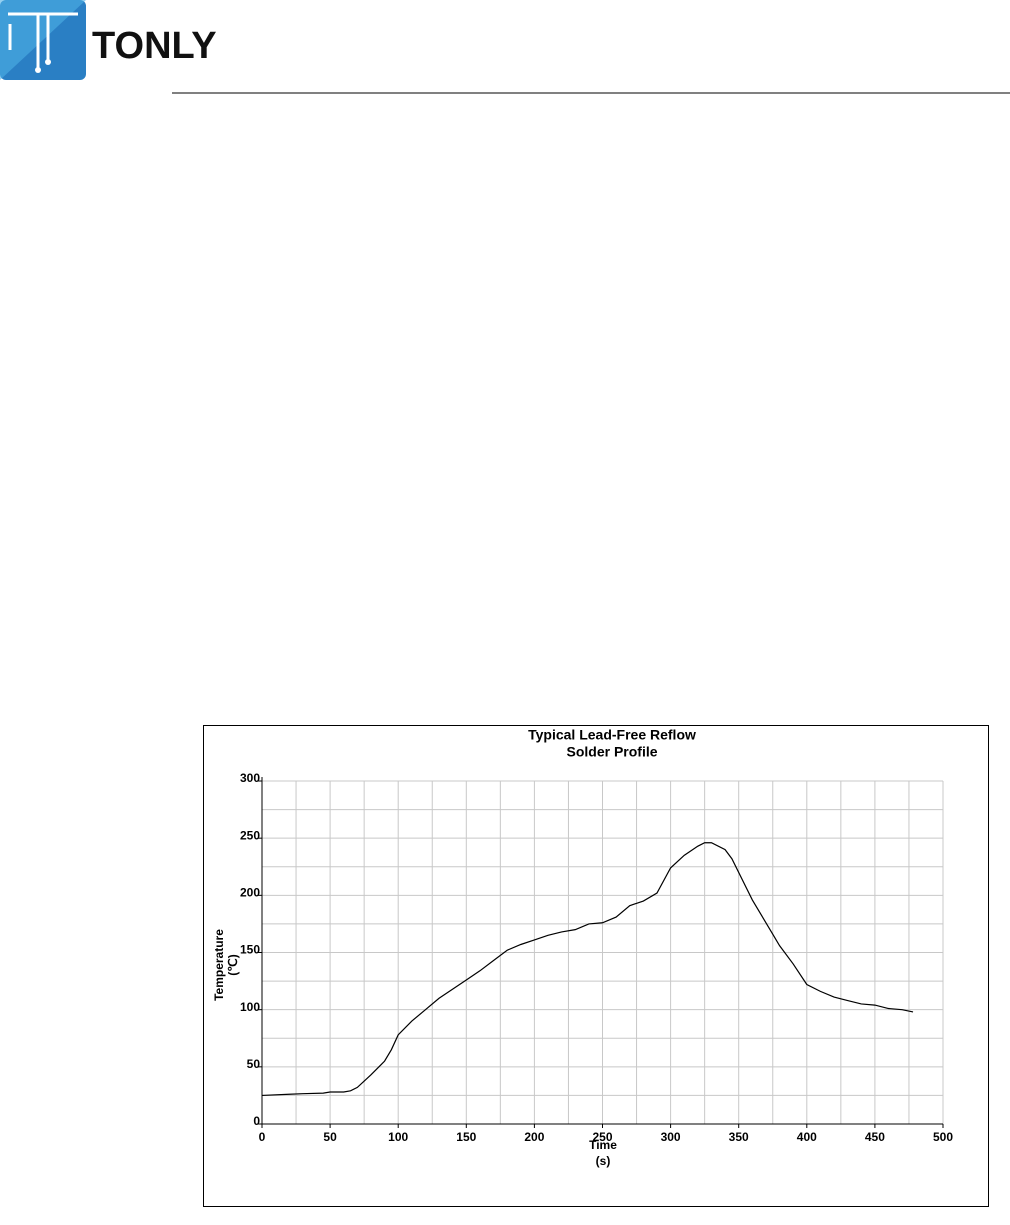 This screenshot has width=1010, height=1225. Describe the element at coordinates (671, 1137) in the screenshot. I see `x-tick-label: 300` at that location.